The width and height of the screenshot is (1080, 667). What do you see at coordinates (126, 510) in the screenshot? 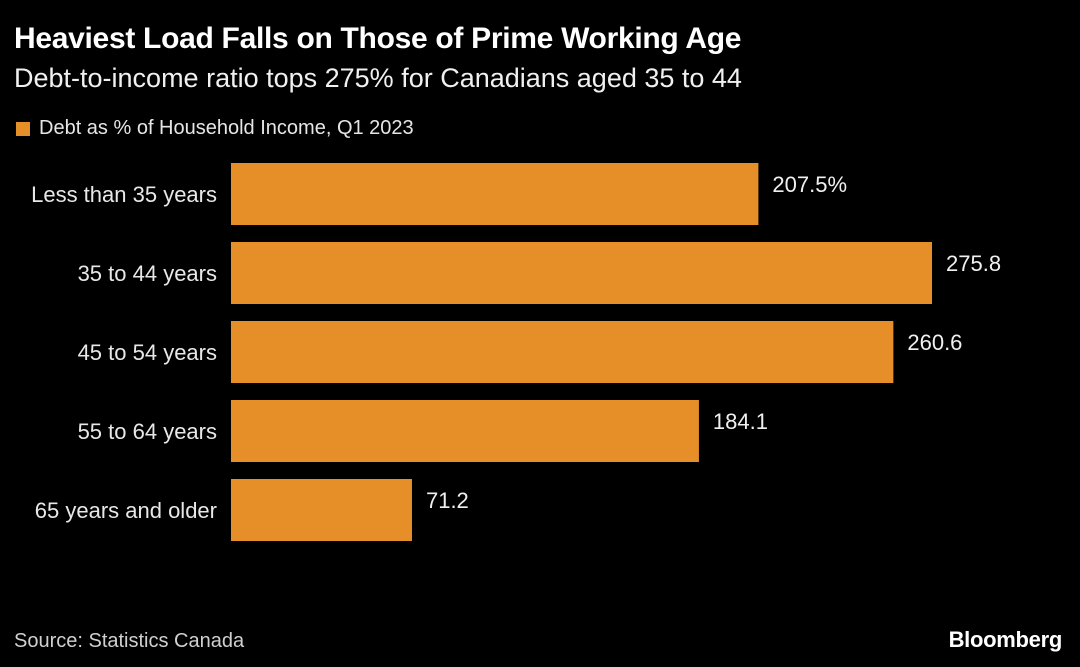
I see `category-label: 65 years and older` at bounding box center [126, 510].